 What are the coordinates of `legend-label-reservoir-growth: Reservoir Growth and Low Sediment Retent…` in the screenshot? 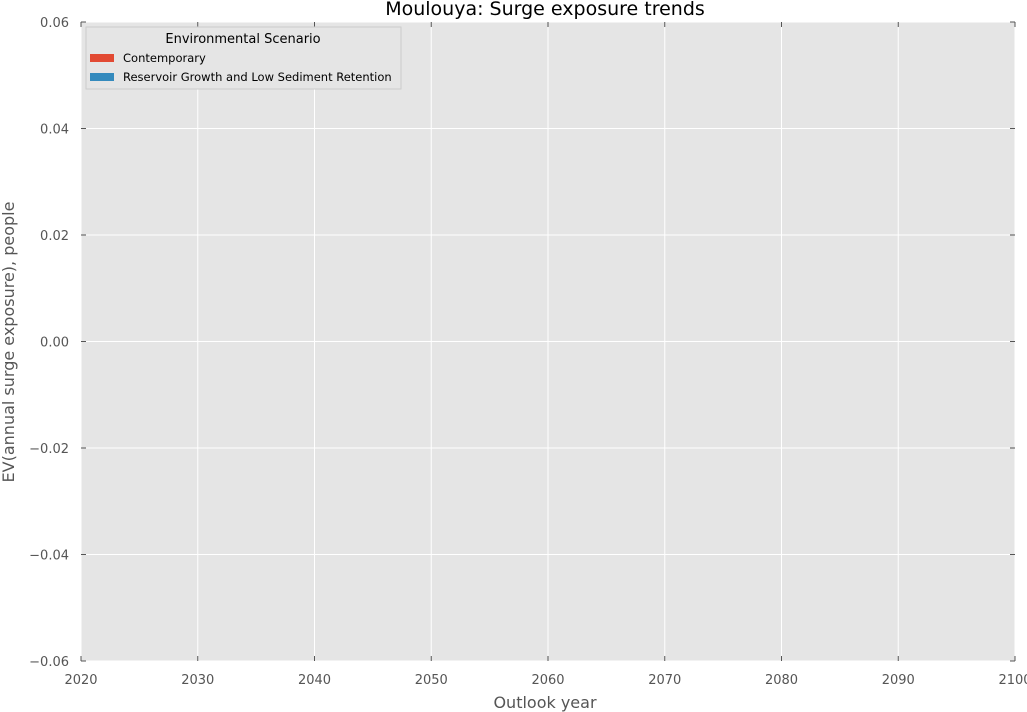 It's located at (257, 77).